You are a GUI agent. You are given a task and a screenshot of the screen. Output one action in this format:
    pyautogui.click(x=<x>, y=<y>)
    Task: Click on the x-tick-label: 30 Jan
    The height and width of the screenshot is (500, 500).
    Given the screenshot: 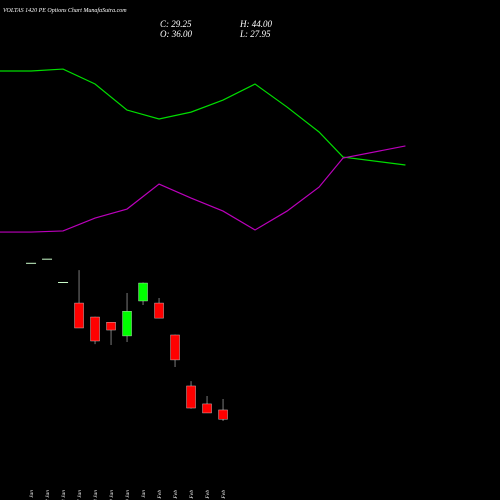 What is the action you would take?
    pyautogui.click(x=128, y=495)
    